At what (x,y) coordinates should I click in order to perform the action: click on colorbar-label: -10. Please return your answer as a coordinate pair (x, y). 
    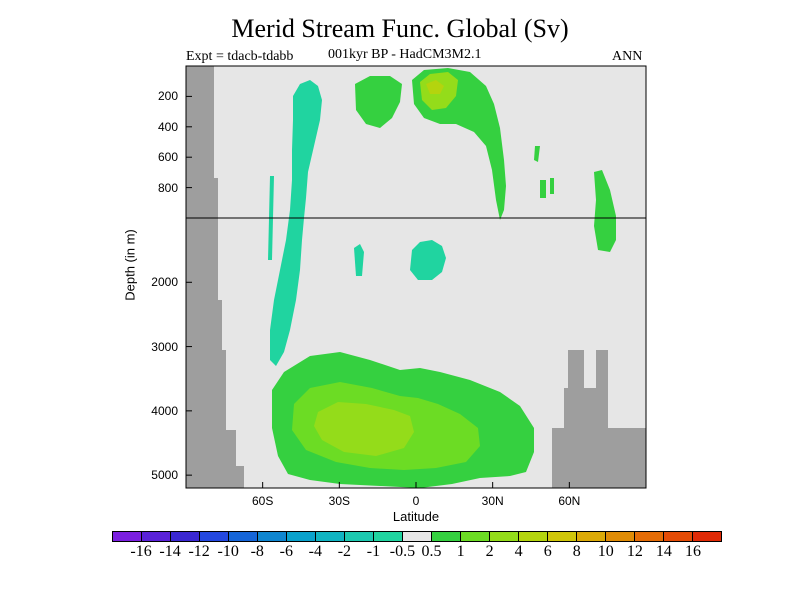
    Looking at the image, I should click on (228, 551).